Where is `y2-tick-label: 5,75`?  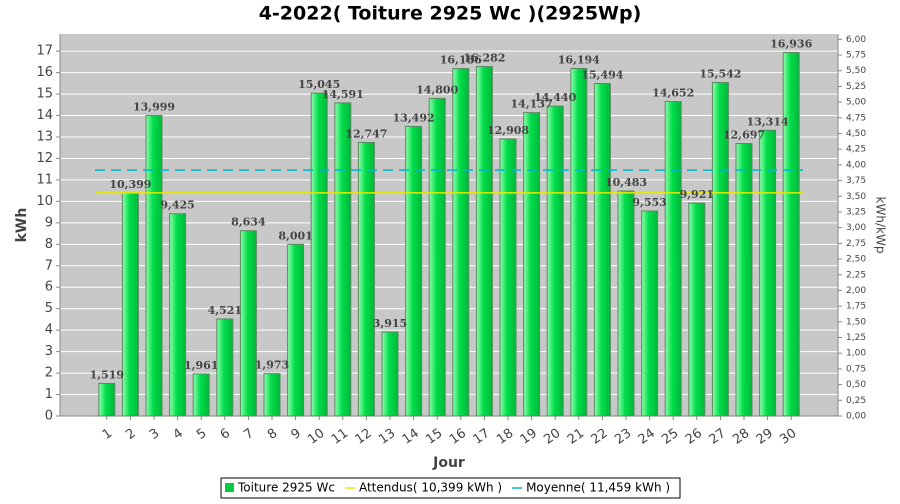 y2-tick-label: 5,75 is located at coordinates (856, 56).